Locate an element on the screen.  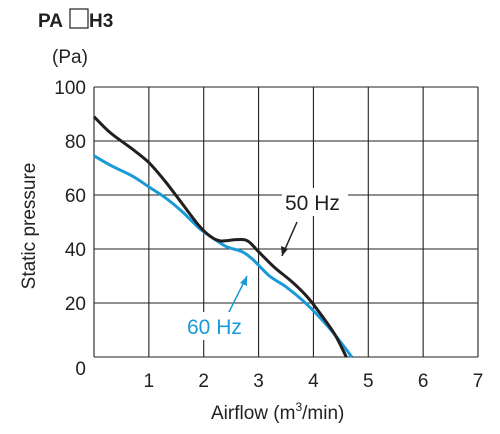
x-tick-label: 6 is located at coordinates (423, 381).